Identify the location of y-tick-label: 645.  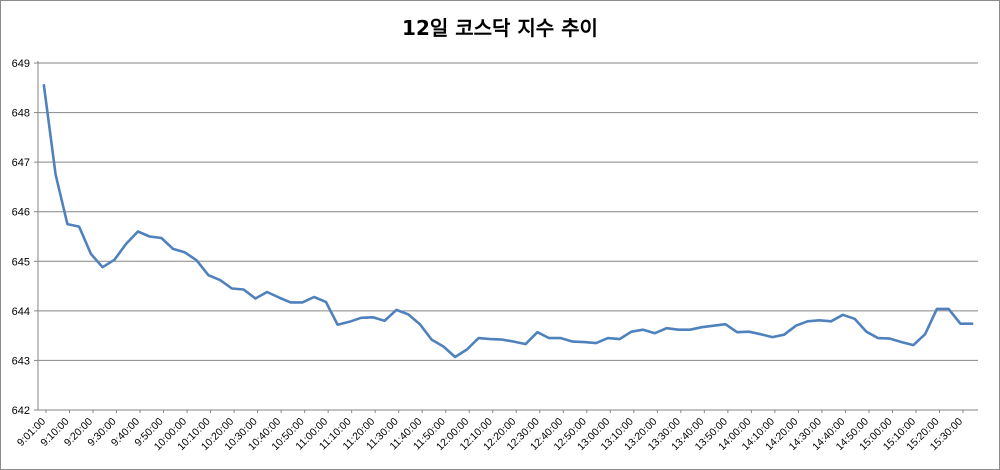
(21, 262).